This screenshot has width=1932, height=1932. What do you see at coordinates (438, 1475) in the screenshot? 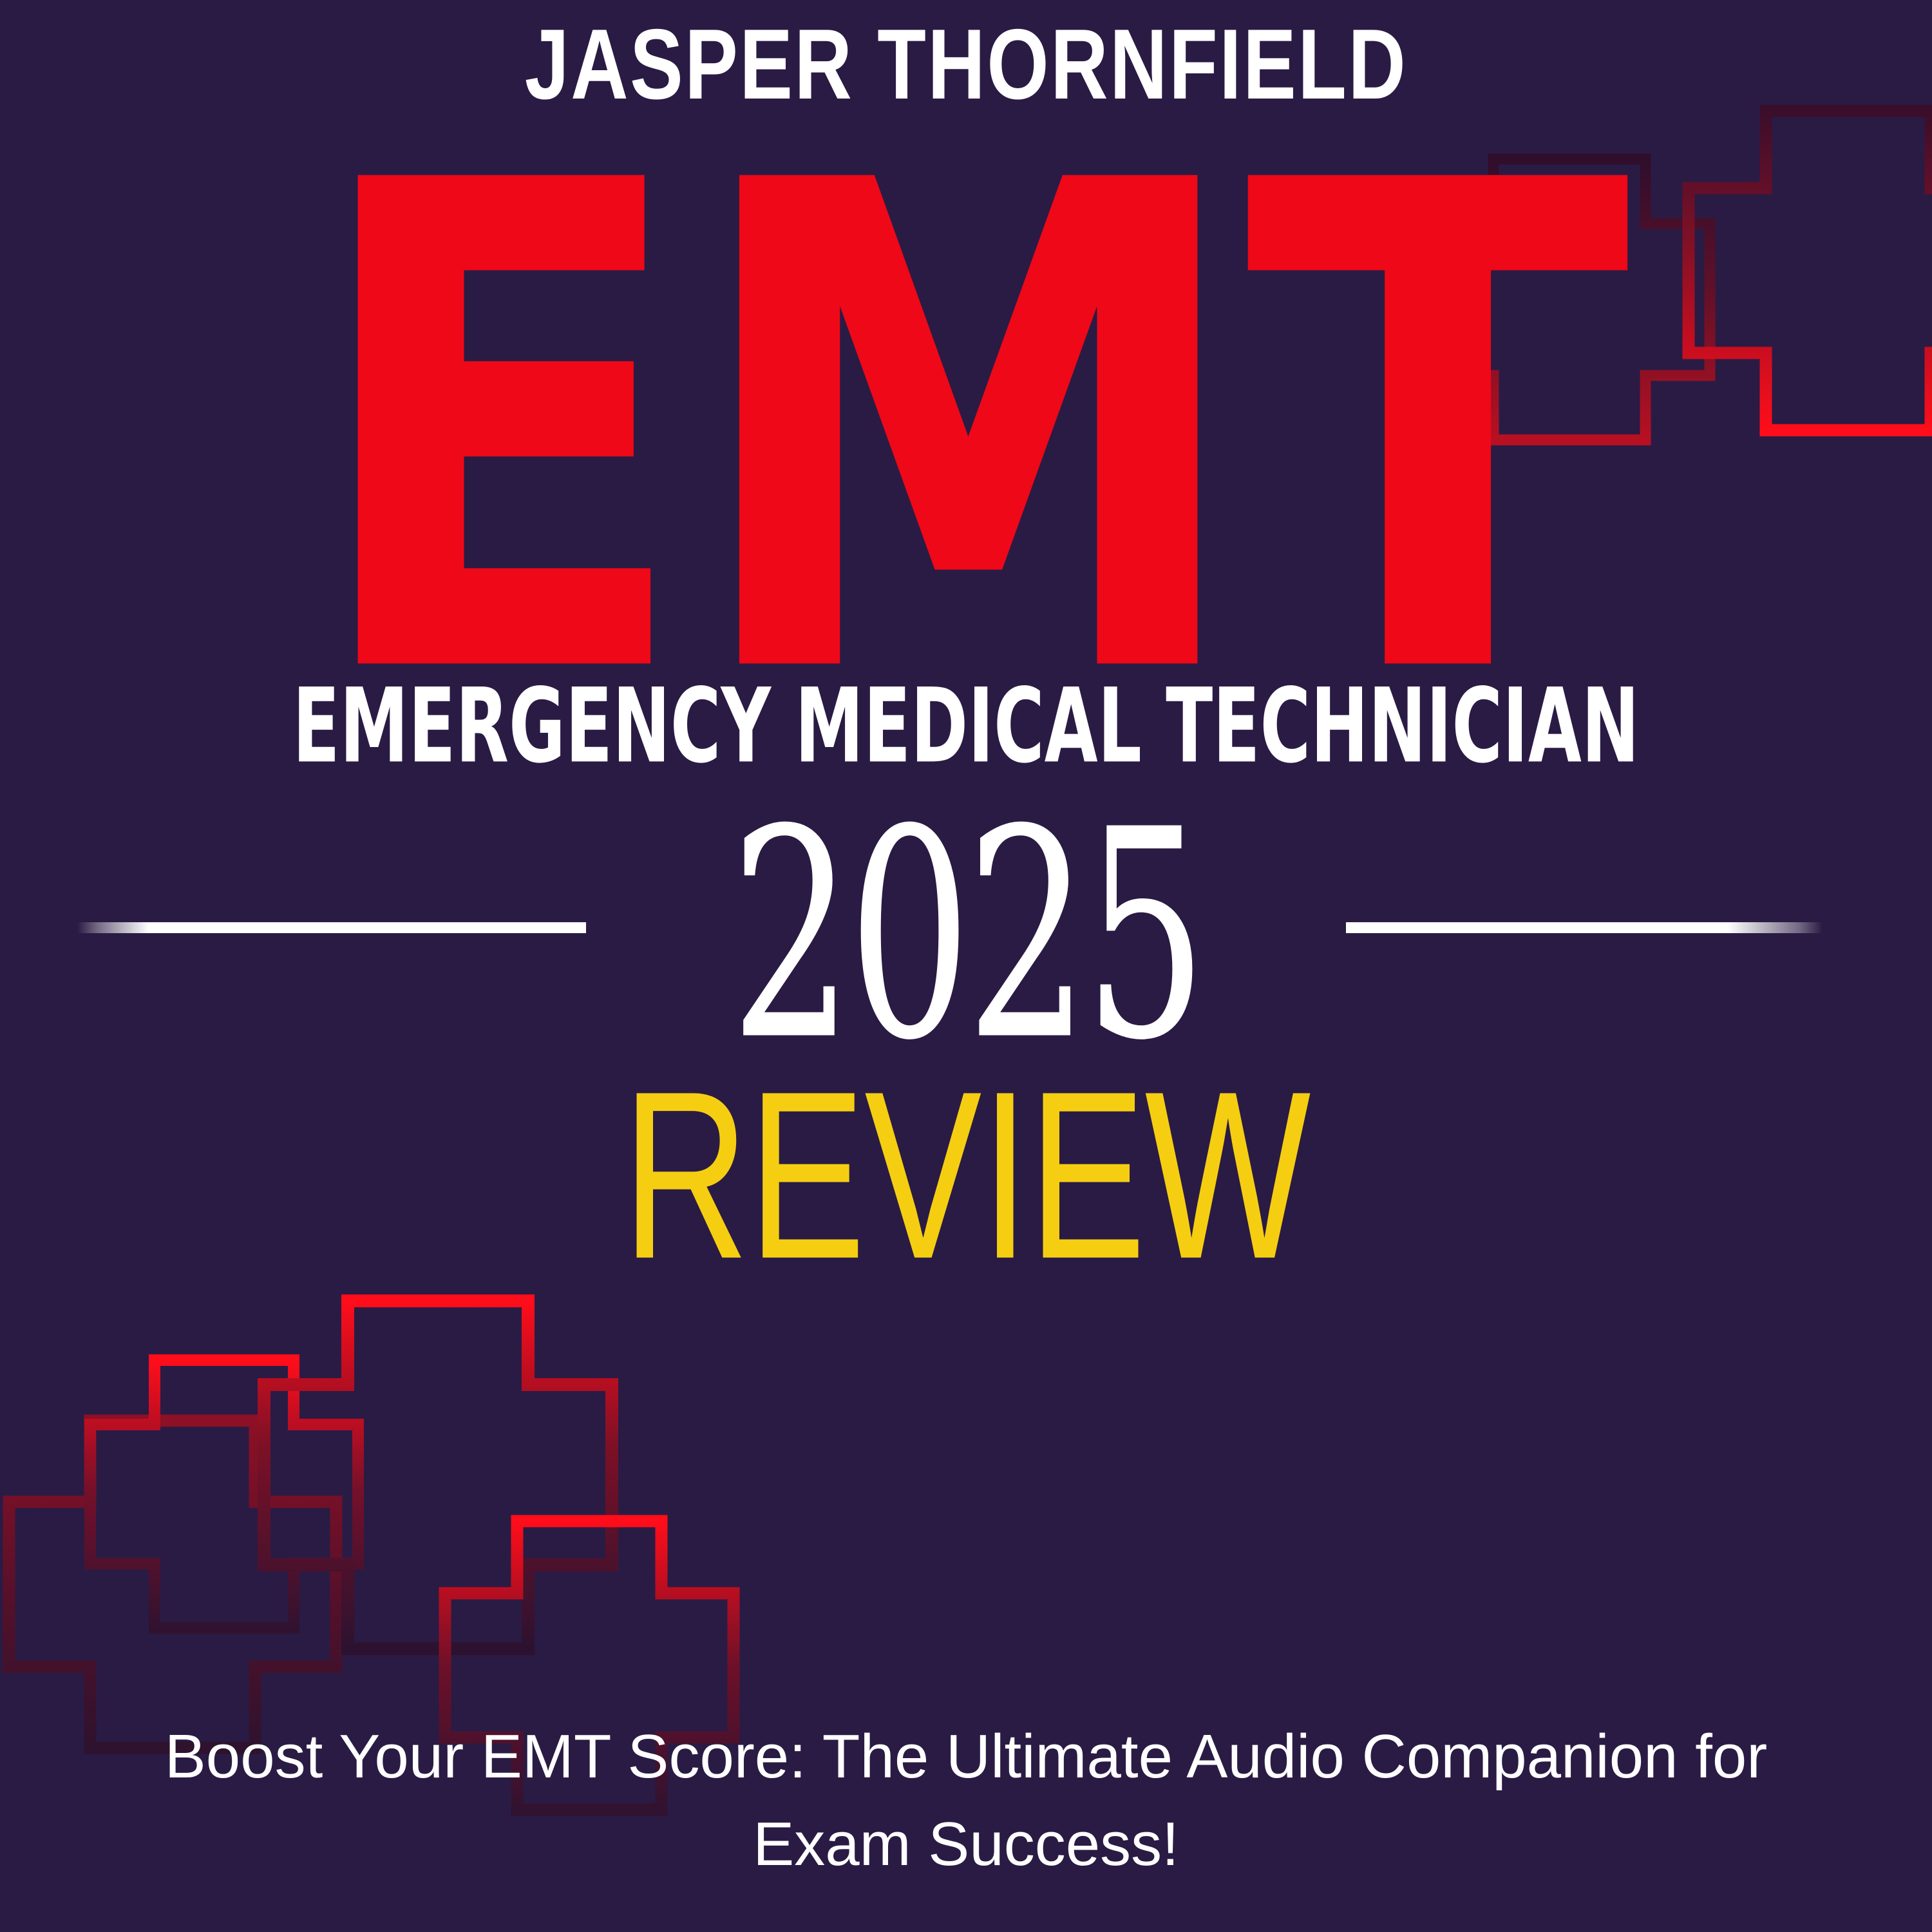
I see `cross-outline-bottom-center-large` at bounding box center [438, 1475].